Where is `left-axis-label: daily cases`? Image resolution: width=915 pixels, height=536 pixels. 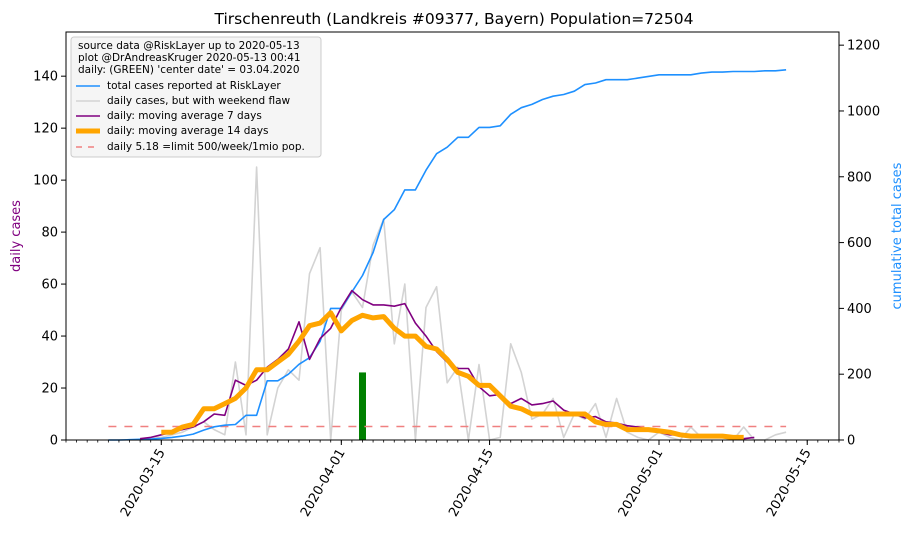 left-axis-label: daily cases is located at coordinates (16, 236).